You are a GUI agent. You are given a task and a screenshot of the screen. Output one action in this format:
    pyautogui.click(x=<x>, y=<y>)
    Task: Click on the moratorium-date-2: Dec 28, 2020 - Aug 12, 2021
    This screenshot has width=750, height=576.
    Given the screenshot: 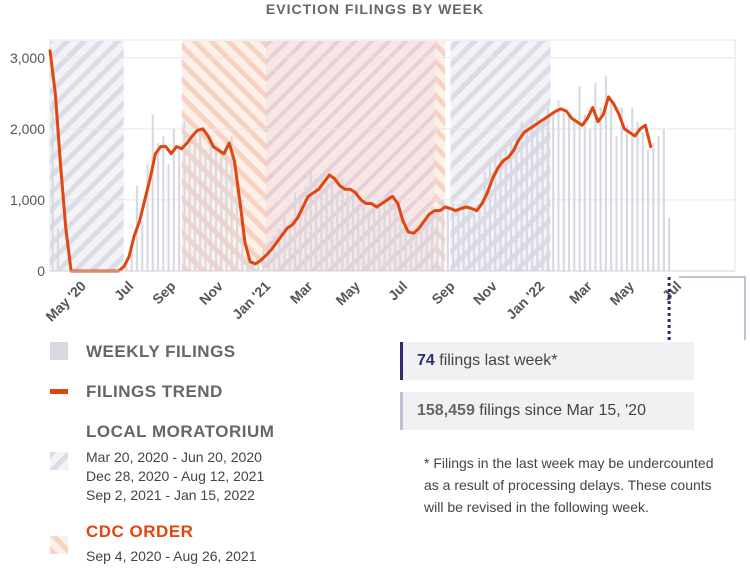 What is the action you would take?
    pyautogui.click(x=175, y=476)
    